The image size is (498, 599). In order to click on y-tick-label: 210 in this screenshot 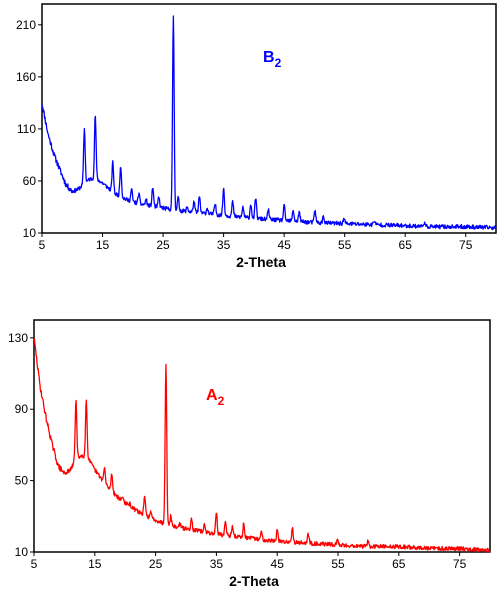, I will do `click(26, 25)`.